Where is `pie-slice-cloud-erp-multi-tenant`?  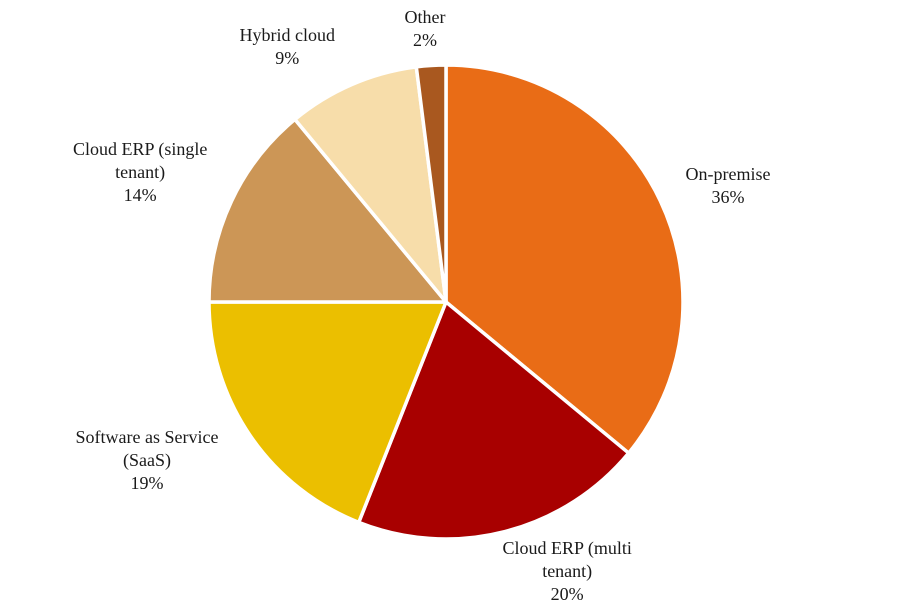
pie-slice-cloud-erp-multi-tenant is located at coordinates (494, 420).